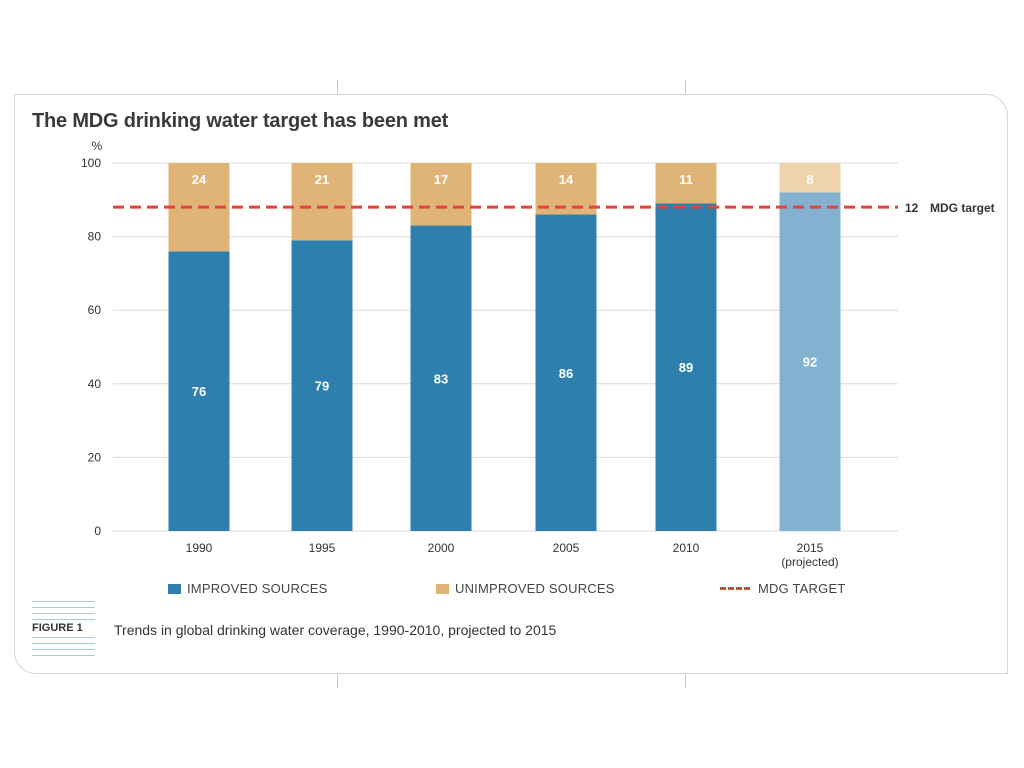 Image resolution: width=1024 pixels, height=768 pixels. What do you see at coordinates (95, 310) in the screenshot?
I see `y-tick-label: 60` at bounding box center [95, 310].